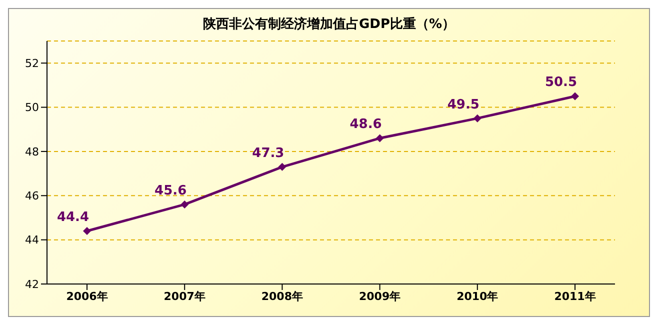  I want to click on x-tick-label: 2011年, so click(575, 296).